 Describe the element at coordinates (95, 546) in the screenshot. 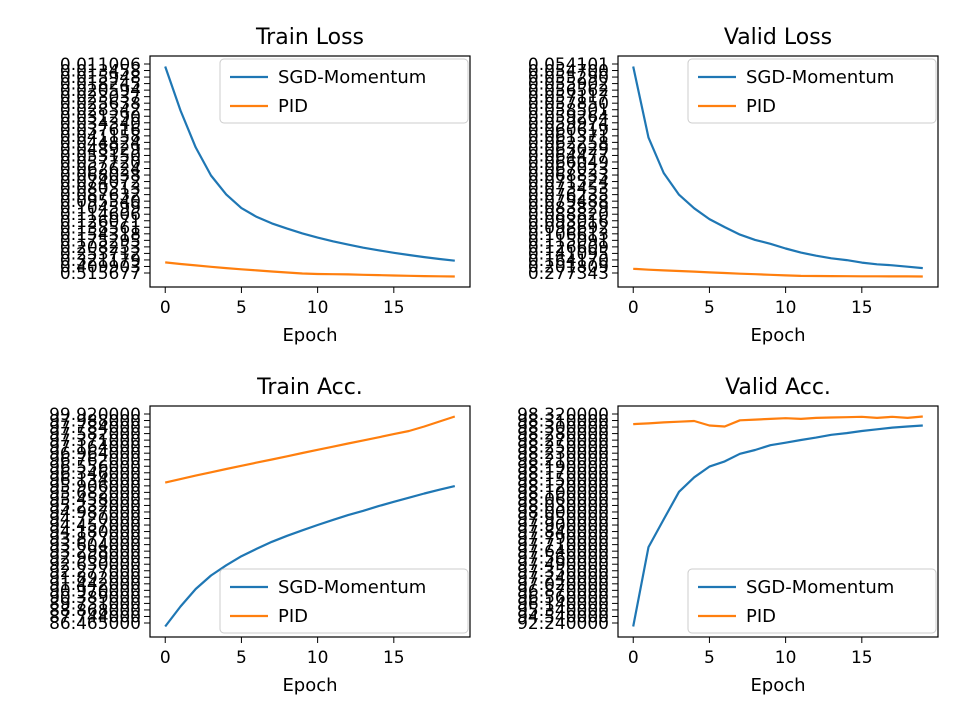

I see `y-tick-label: 93.604000` at that location.